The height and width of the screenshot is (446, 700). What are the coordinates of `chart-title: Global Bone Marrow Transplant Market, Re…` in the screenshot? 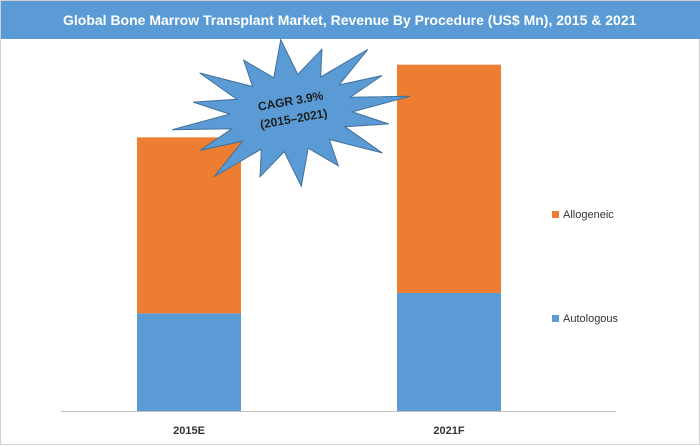 It's located at (350, 20).